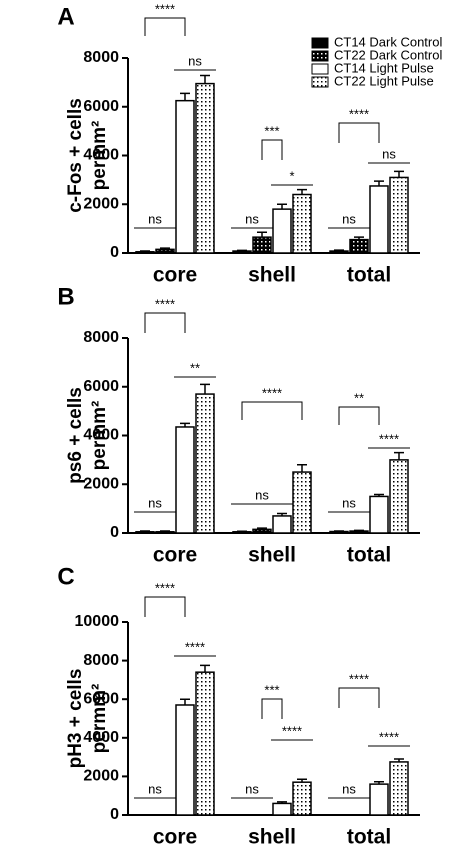 The height and width of the screenshot is (852, 474). Describe the element at coordinates (384, 80) in the screenshot. I see `legend-label: CT22 Light Pulse` at that location.